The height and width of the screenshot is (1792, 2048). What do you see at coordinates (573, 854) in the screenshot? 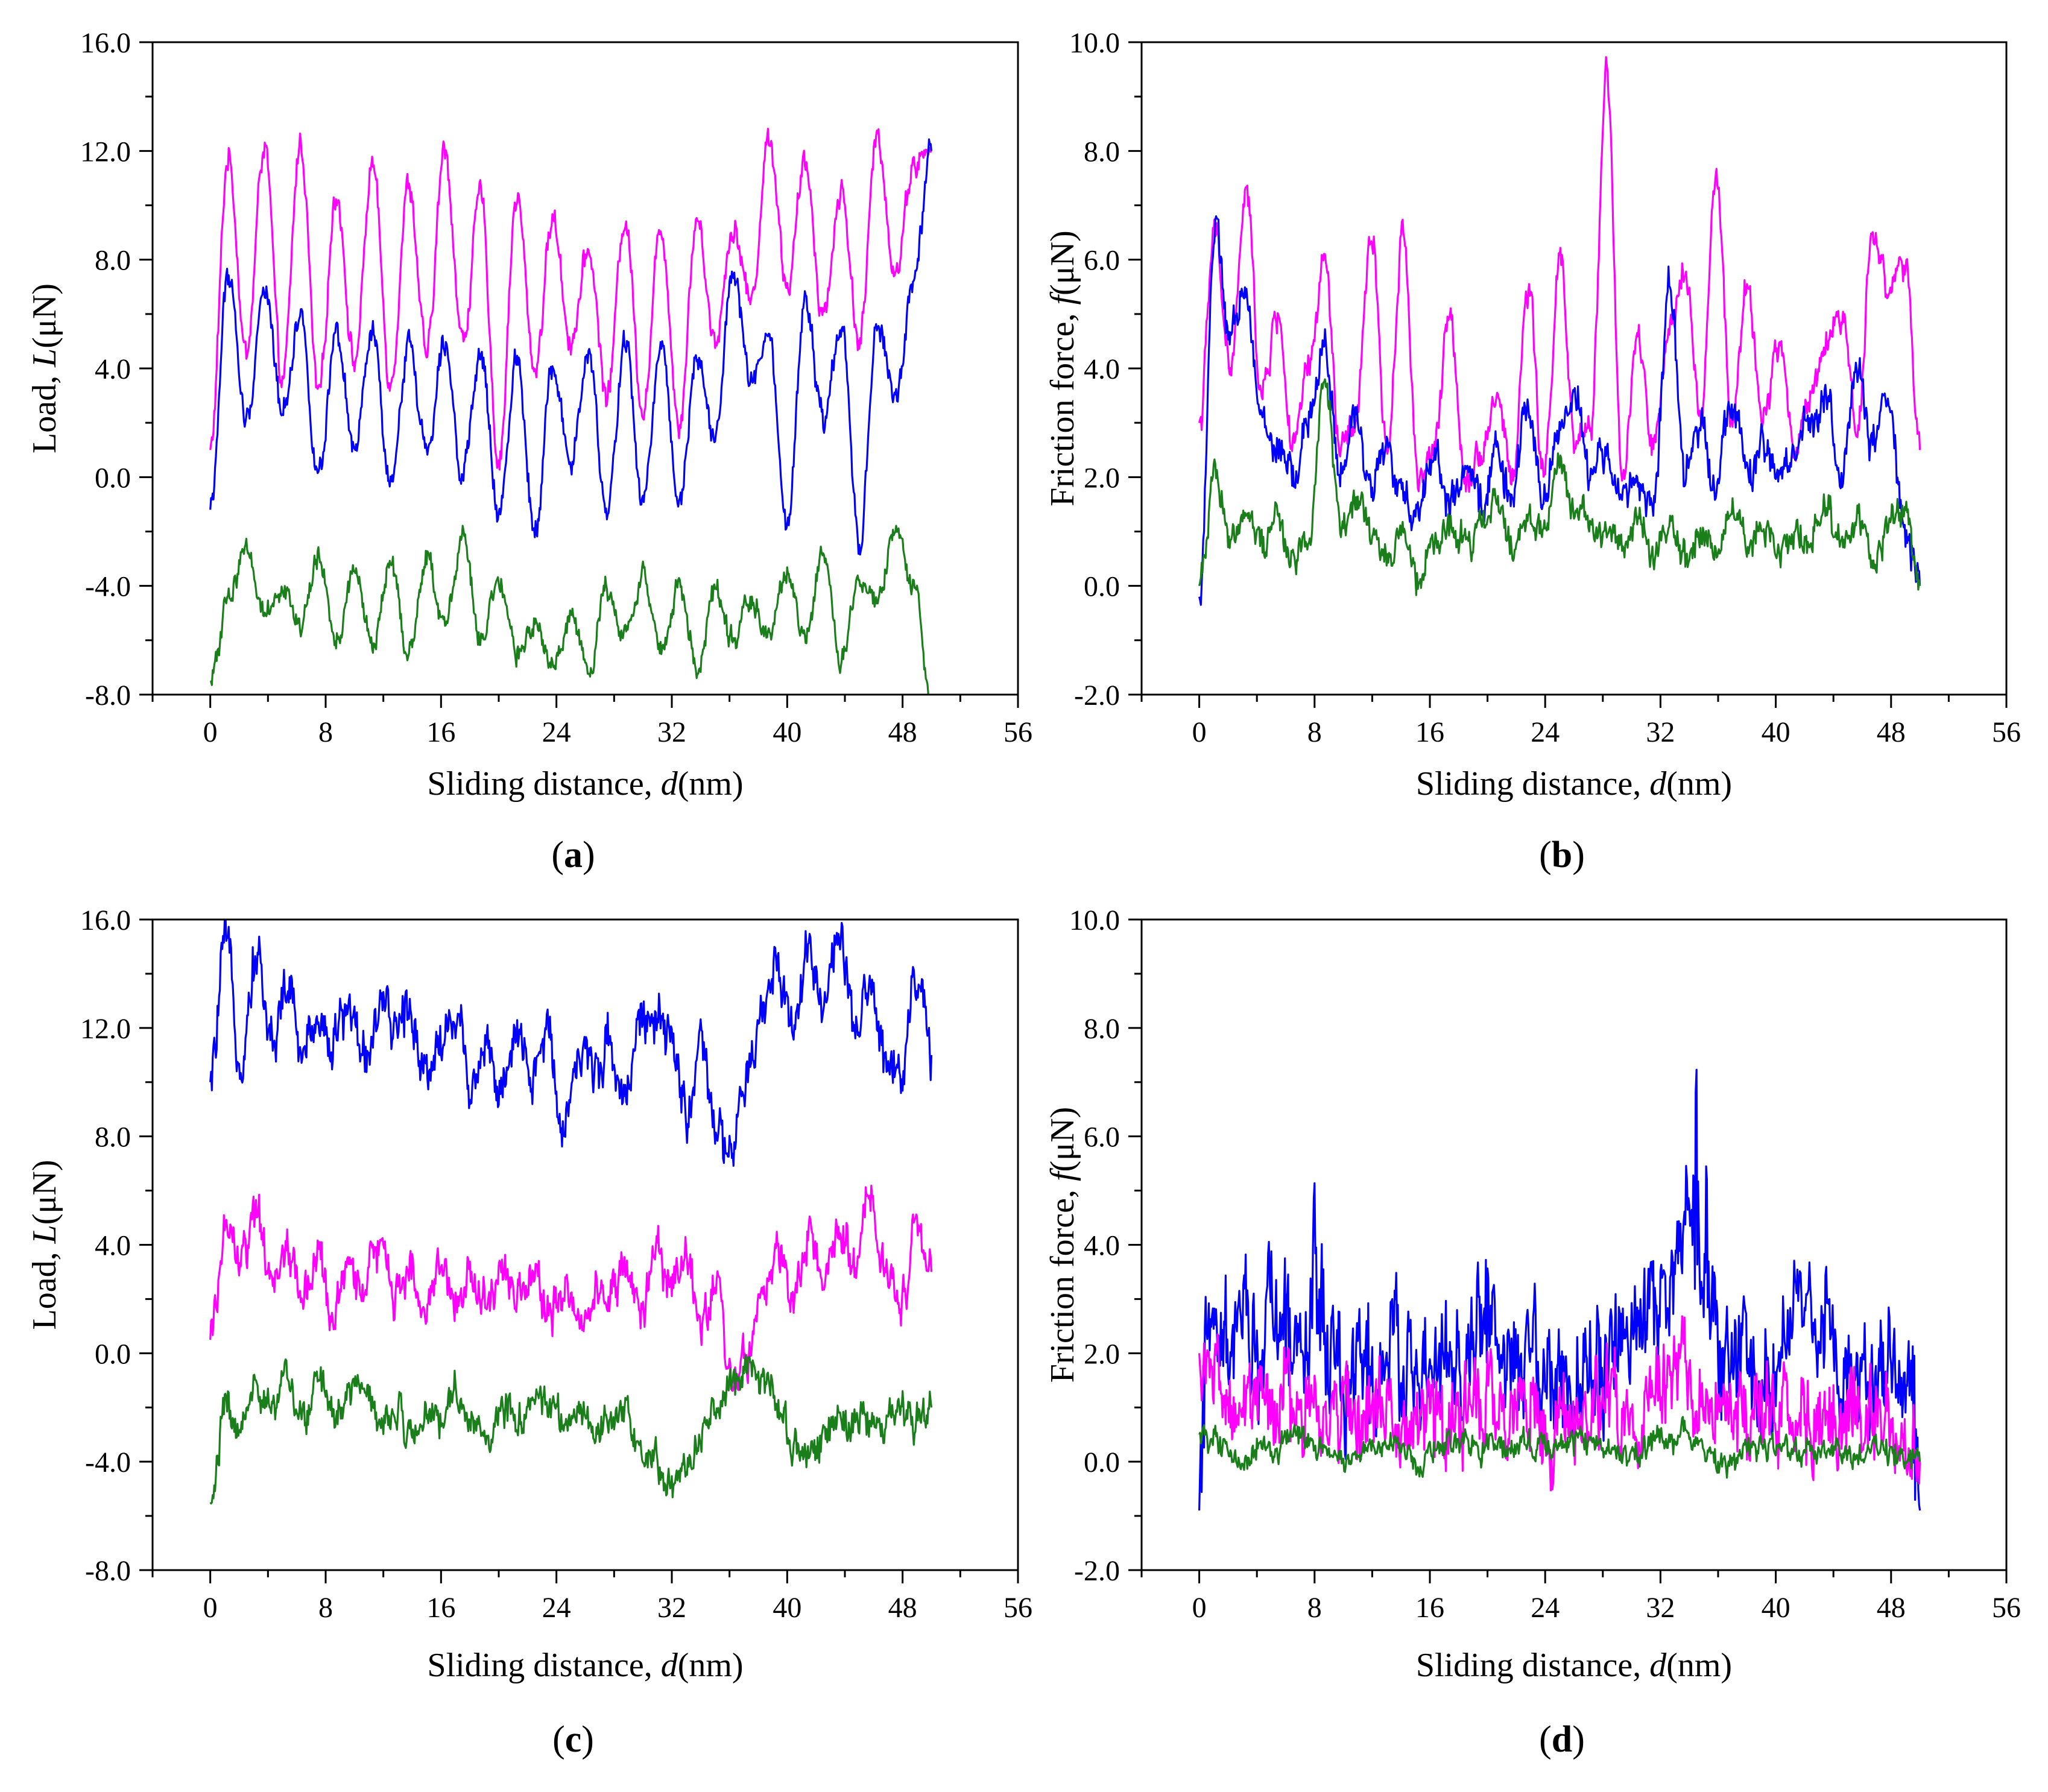
I see `panel-label: (a)` at bounding box center [573, 854].